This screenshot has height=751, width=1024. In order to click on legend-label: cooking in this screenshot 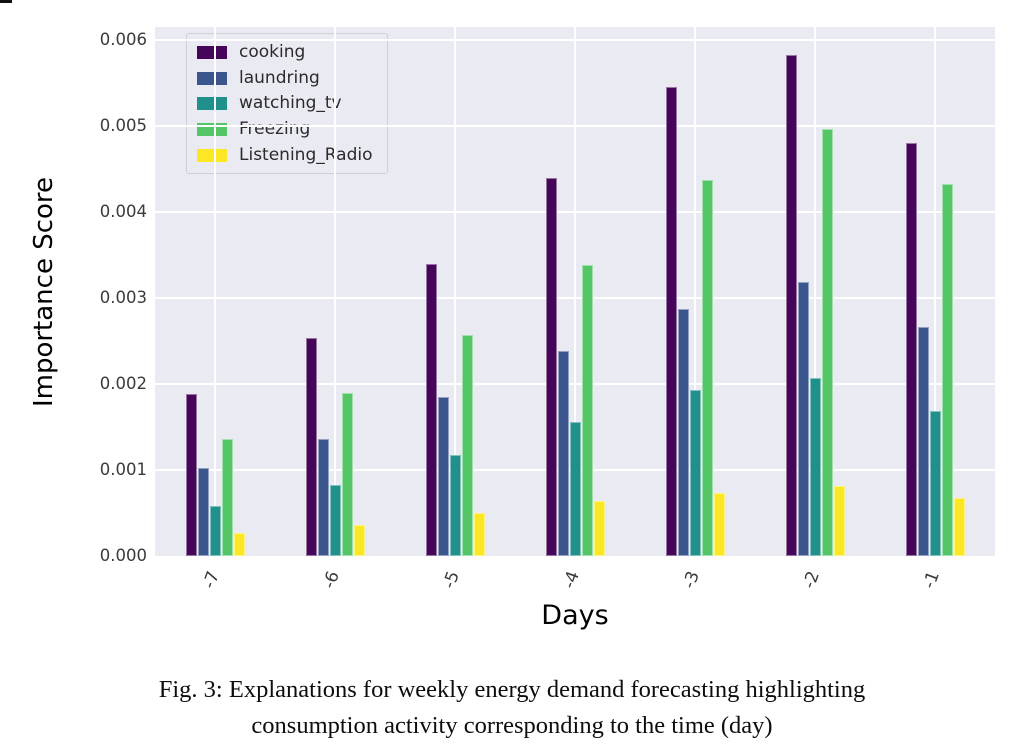, I will do `click(272, 52)`.